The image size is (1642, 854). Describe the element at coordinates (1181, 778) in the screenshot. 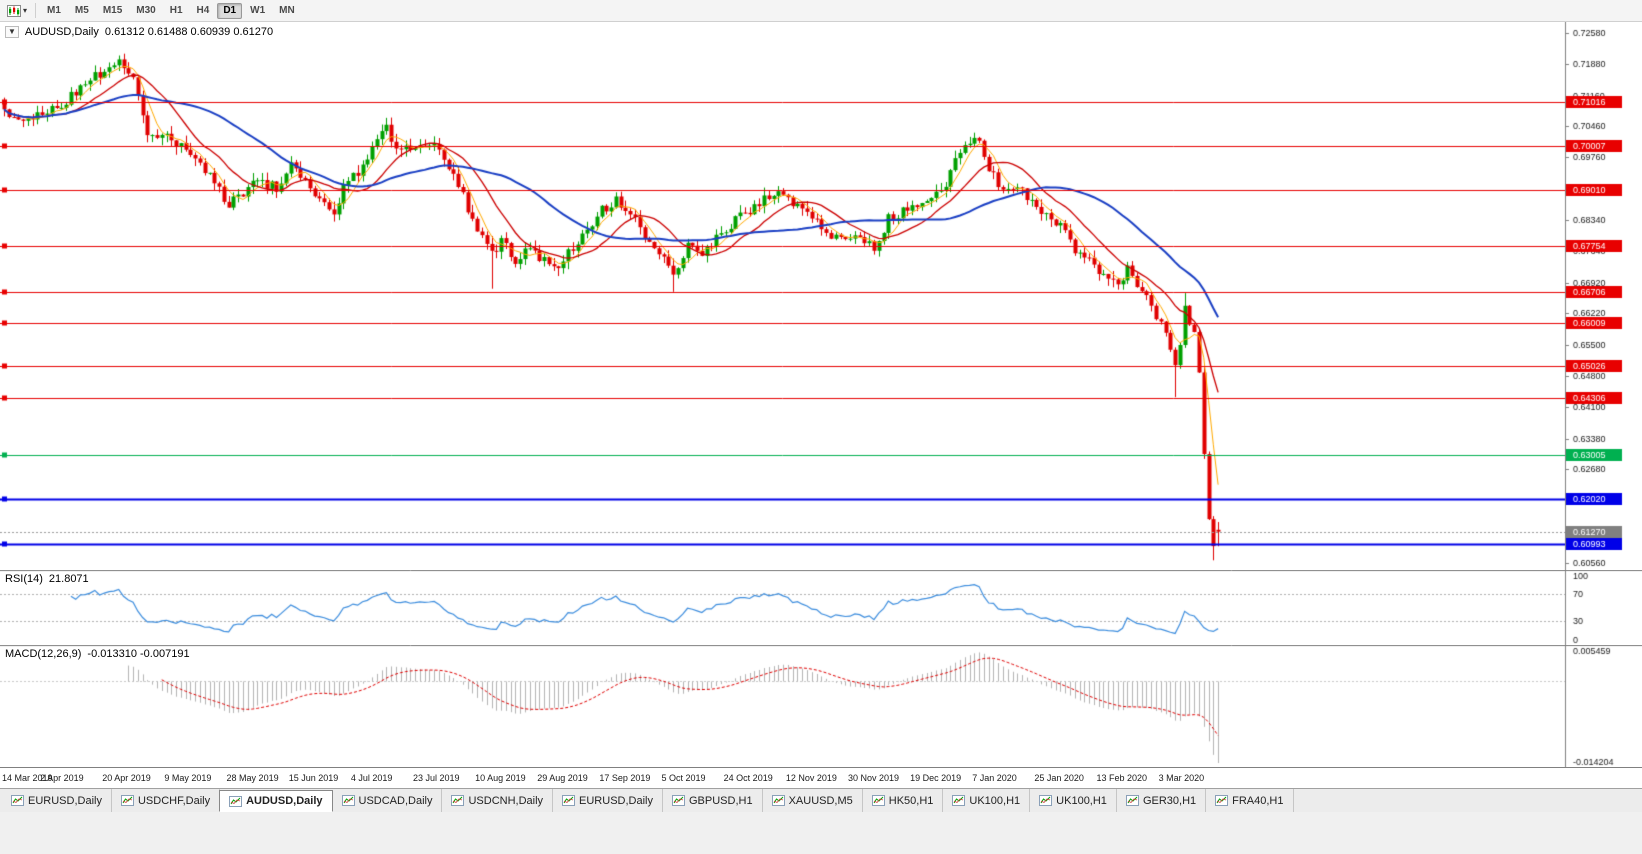

I see `date-label: 3 Mar 2020` at that location.